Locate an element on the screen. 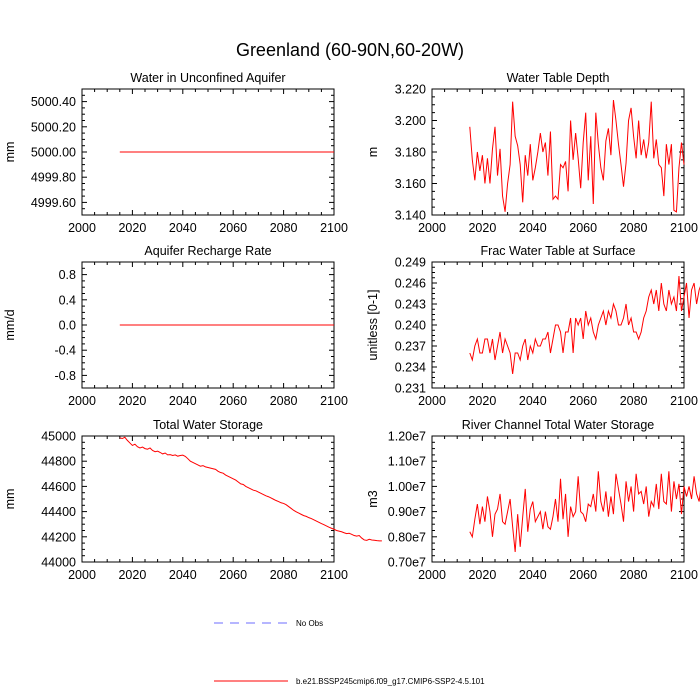 This screenshot has width=700, height=700. y-tick-label: 3.160 is located at coordinates (410, 184).